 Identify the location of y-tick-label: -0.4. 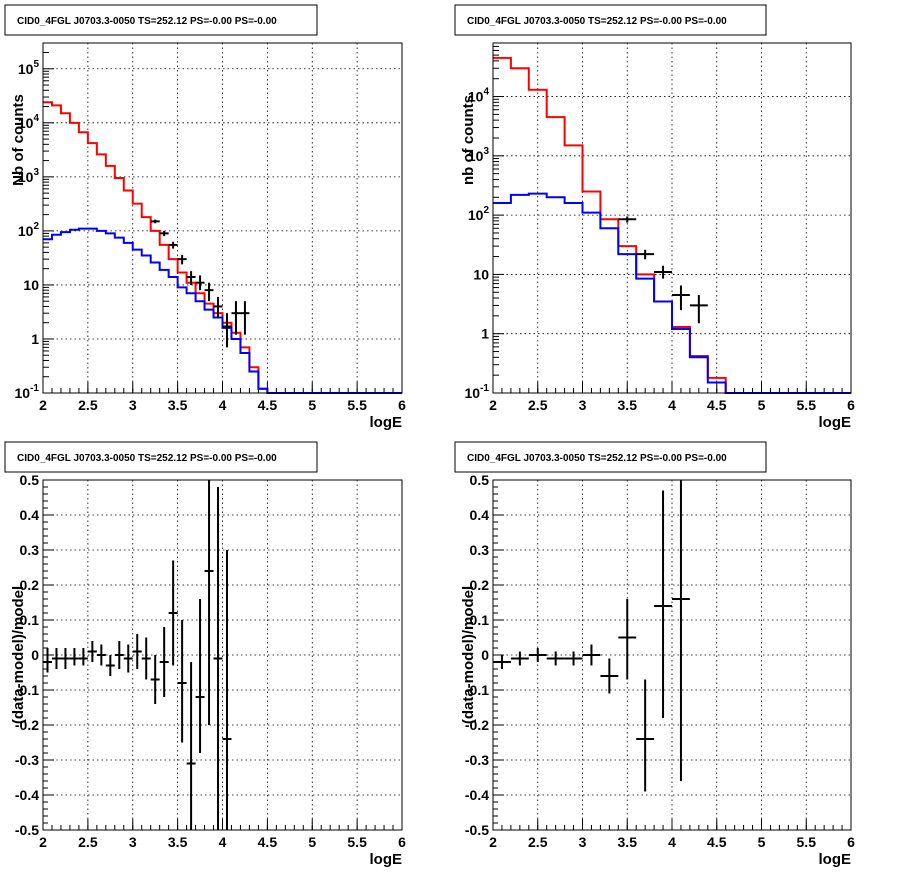
(477, 795).